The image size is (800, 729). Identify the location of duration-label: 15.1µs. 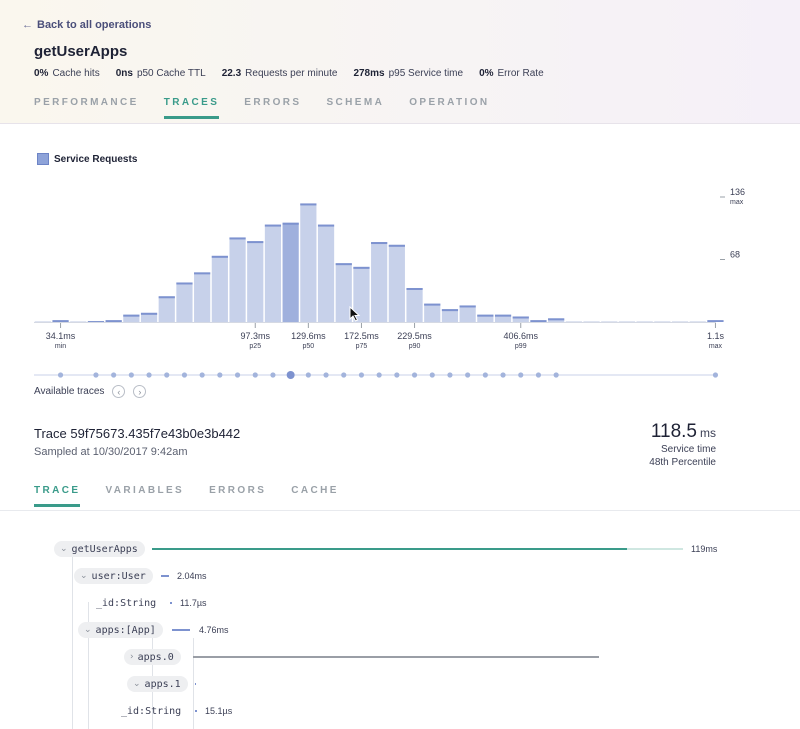
(219, 711).